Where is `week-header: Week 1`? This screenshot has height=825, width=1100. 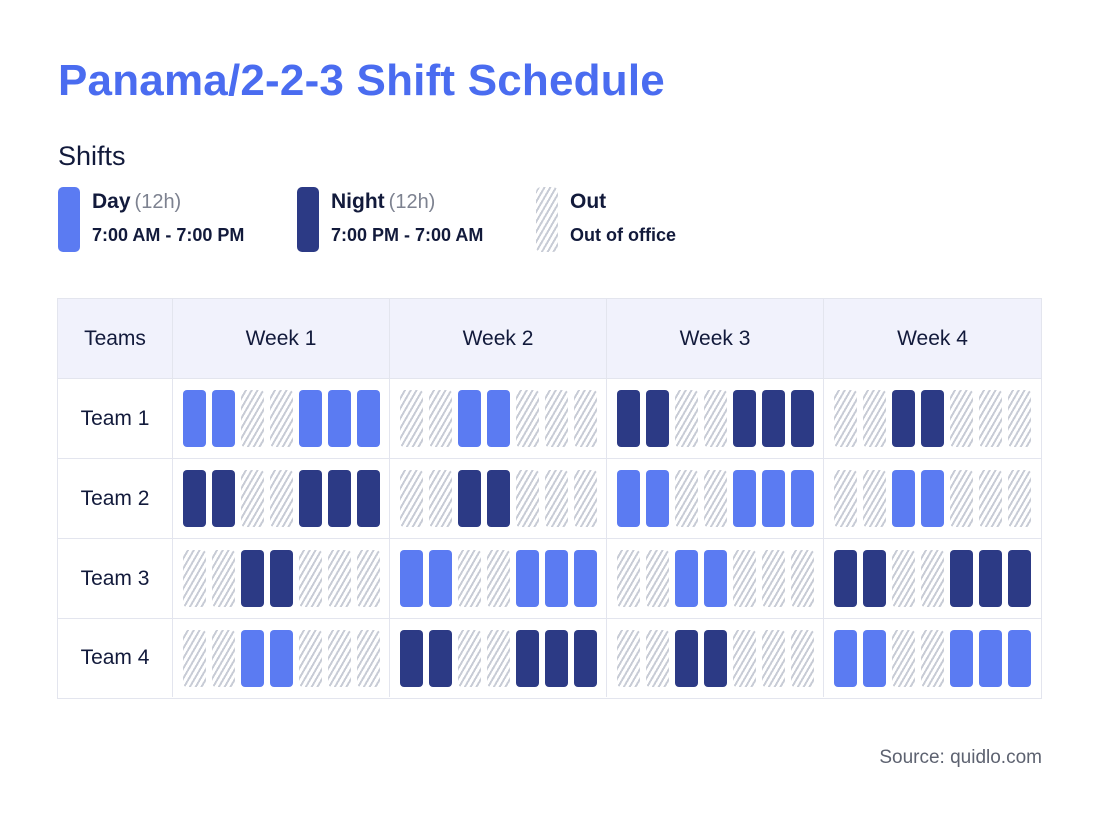
week-header: Week 1 is located at coordinates (281, 339).